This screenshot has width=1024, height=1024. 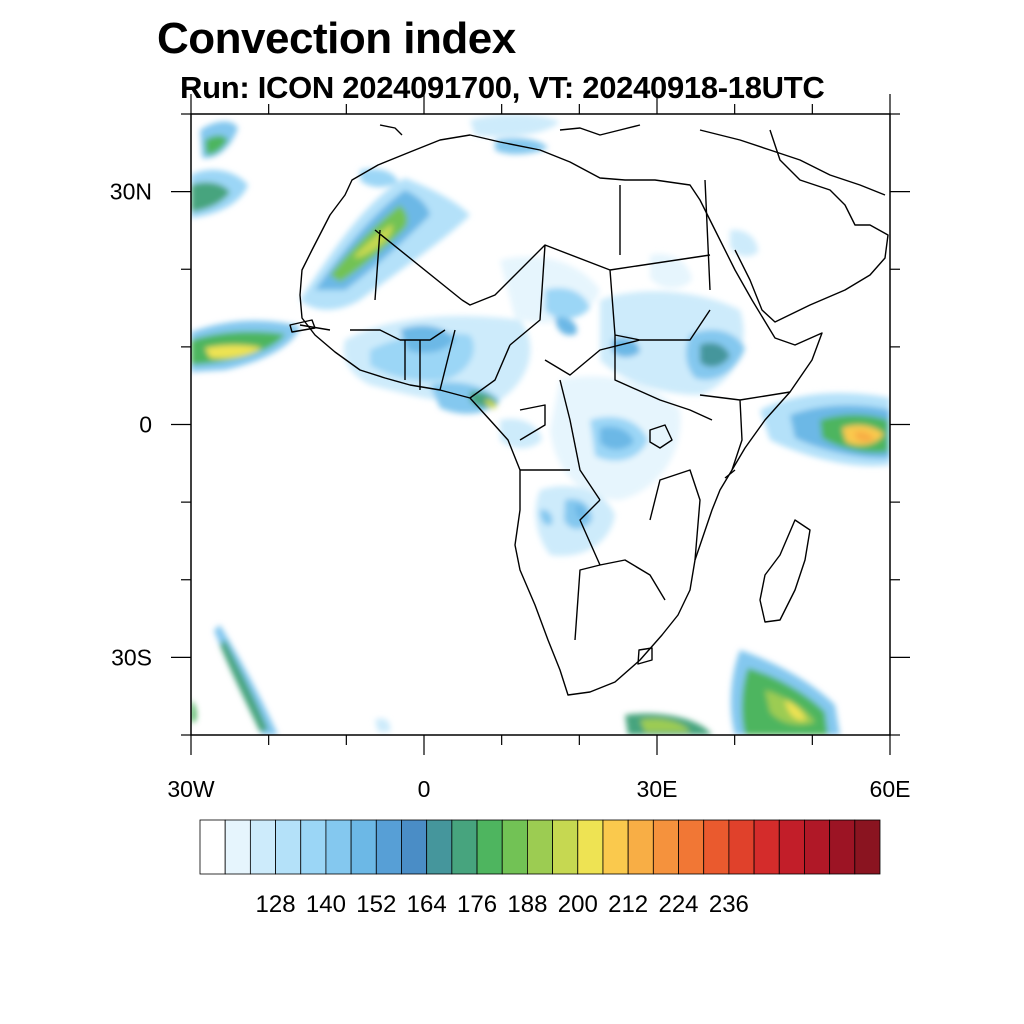 What do you see at coordinates (811, 226) in the screenshot?
I see `arabia-coastline` at bounding box center [811, 226].